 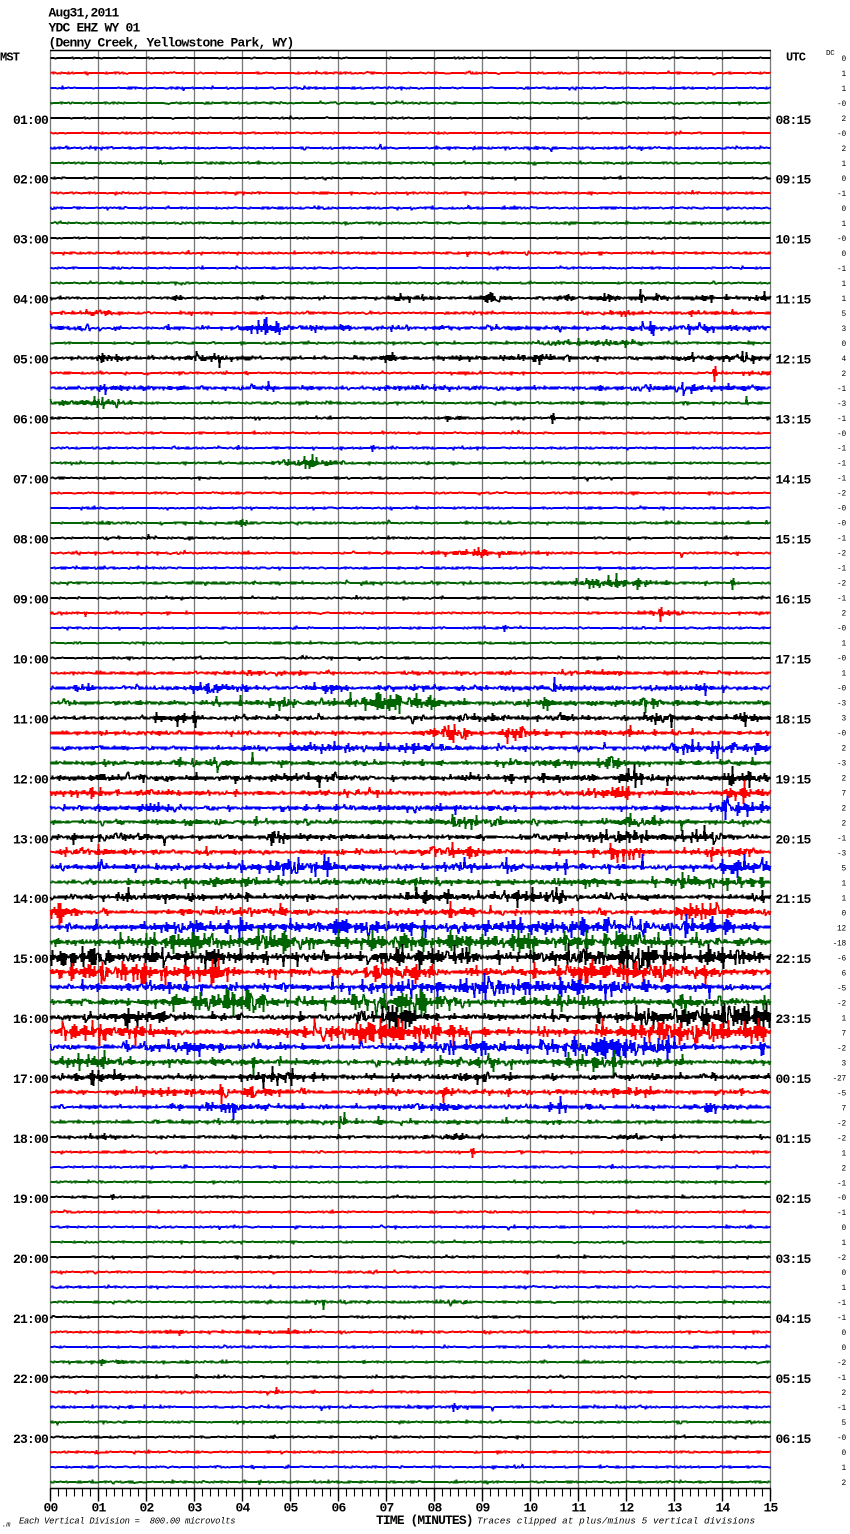 What do you see at coordinates (434, 1508) in the screenshot?
I see `svg-text: 08` at bounding box center [434, 1508].